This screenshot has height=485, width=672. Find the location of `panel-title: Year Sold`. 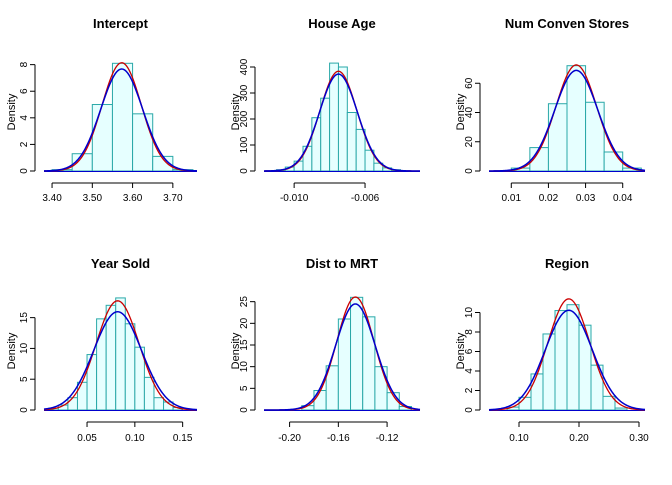

panel-title: Year Sold is located at coordinates (120, 263).